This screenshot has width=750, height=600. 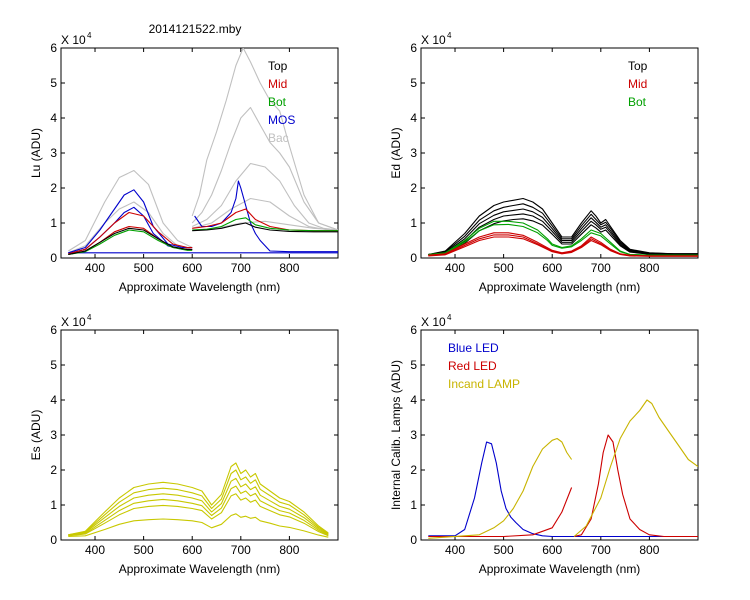 I want to click on legend-entry-mos: MOS, so click(x=281, y=120).